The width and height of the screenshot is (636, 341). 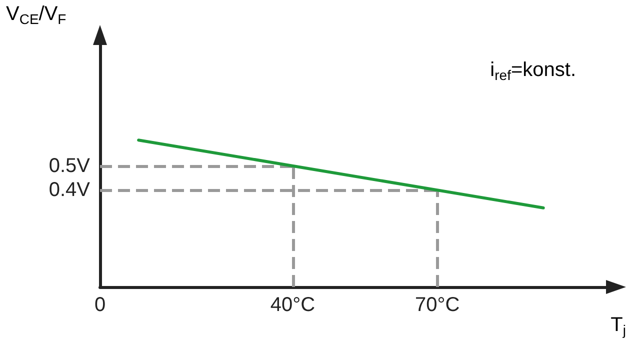 What do you see at coordinates (293, 305) in the screenshot?
I see `x-tick-label: 40°C` at bounding box center [293, 305].